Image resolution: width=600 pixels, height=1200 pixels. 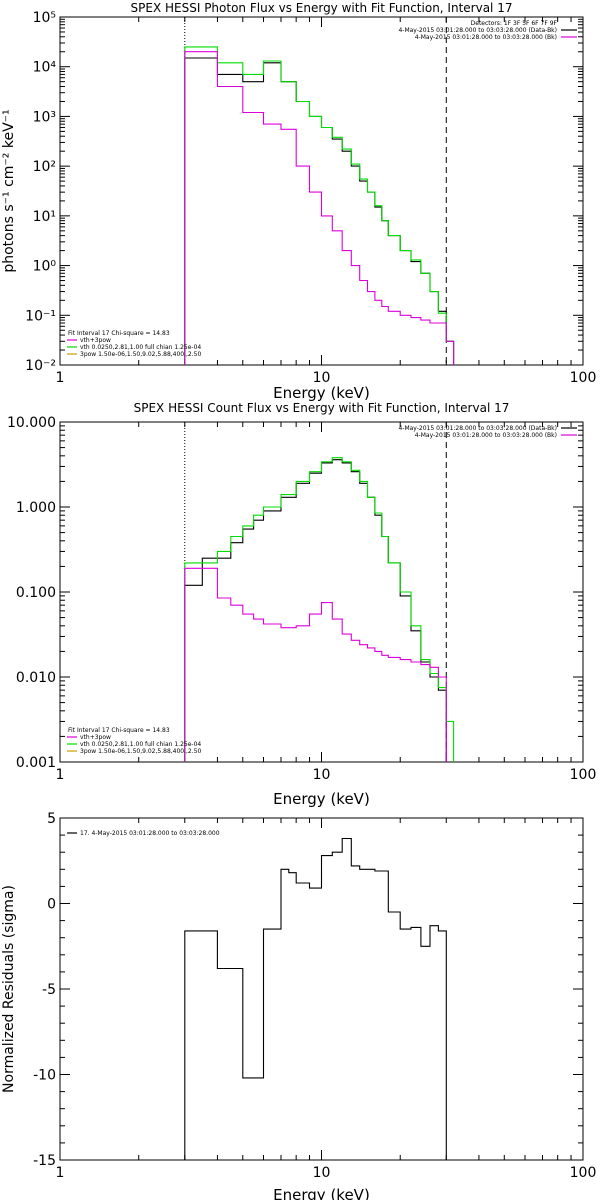 What do you see at coordinates (36, 593) in the screenshot?
I see `y-tick-label: 0.100` at bounding box center [36, 593].